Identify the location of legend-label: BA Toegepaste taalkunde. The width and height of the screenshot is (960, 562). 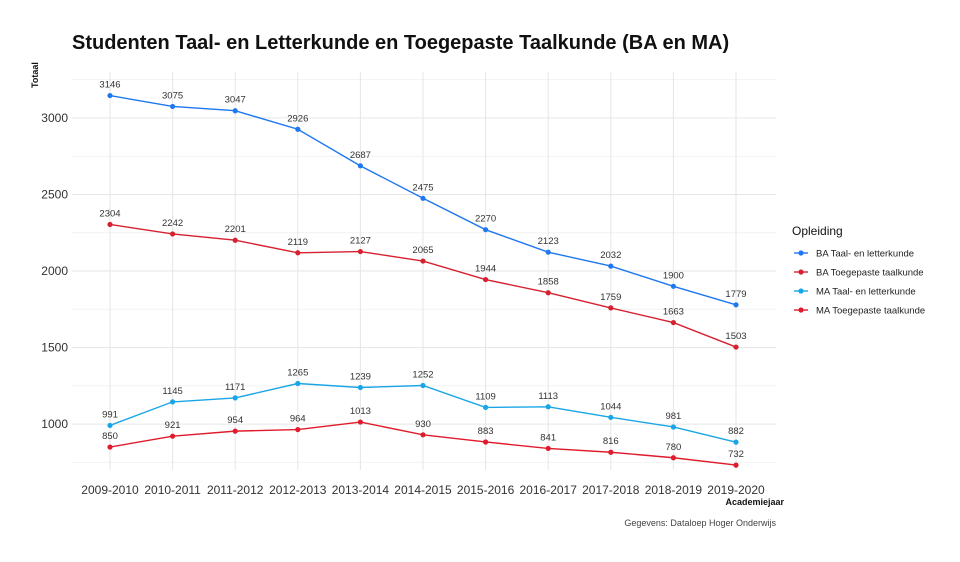
(870, 273).